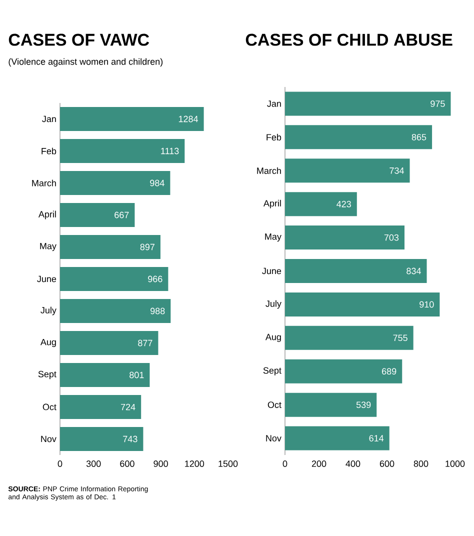 The height and width of the screenshot is (536, 474). I want to click on data-label: 801, so click(137, 375).